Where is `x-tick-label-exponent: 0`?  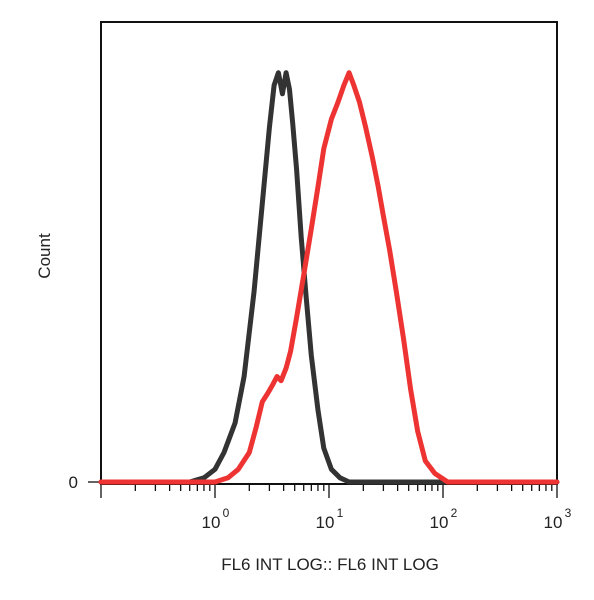 x-tick-label-exponent: 0 is located at coordinates (226, 513).